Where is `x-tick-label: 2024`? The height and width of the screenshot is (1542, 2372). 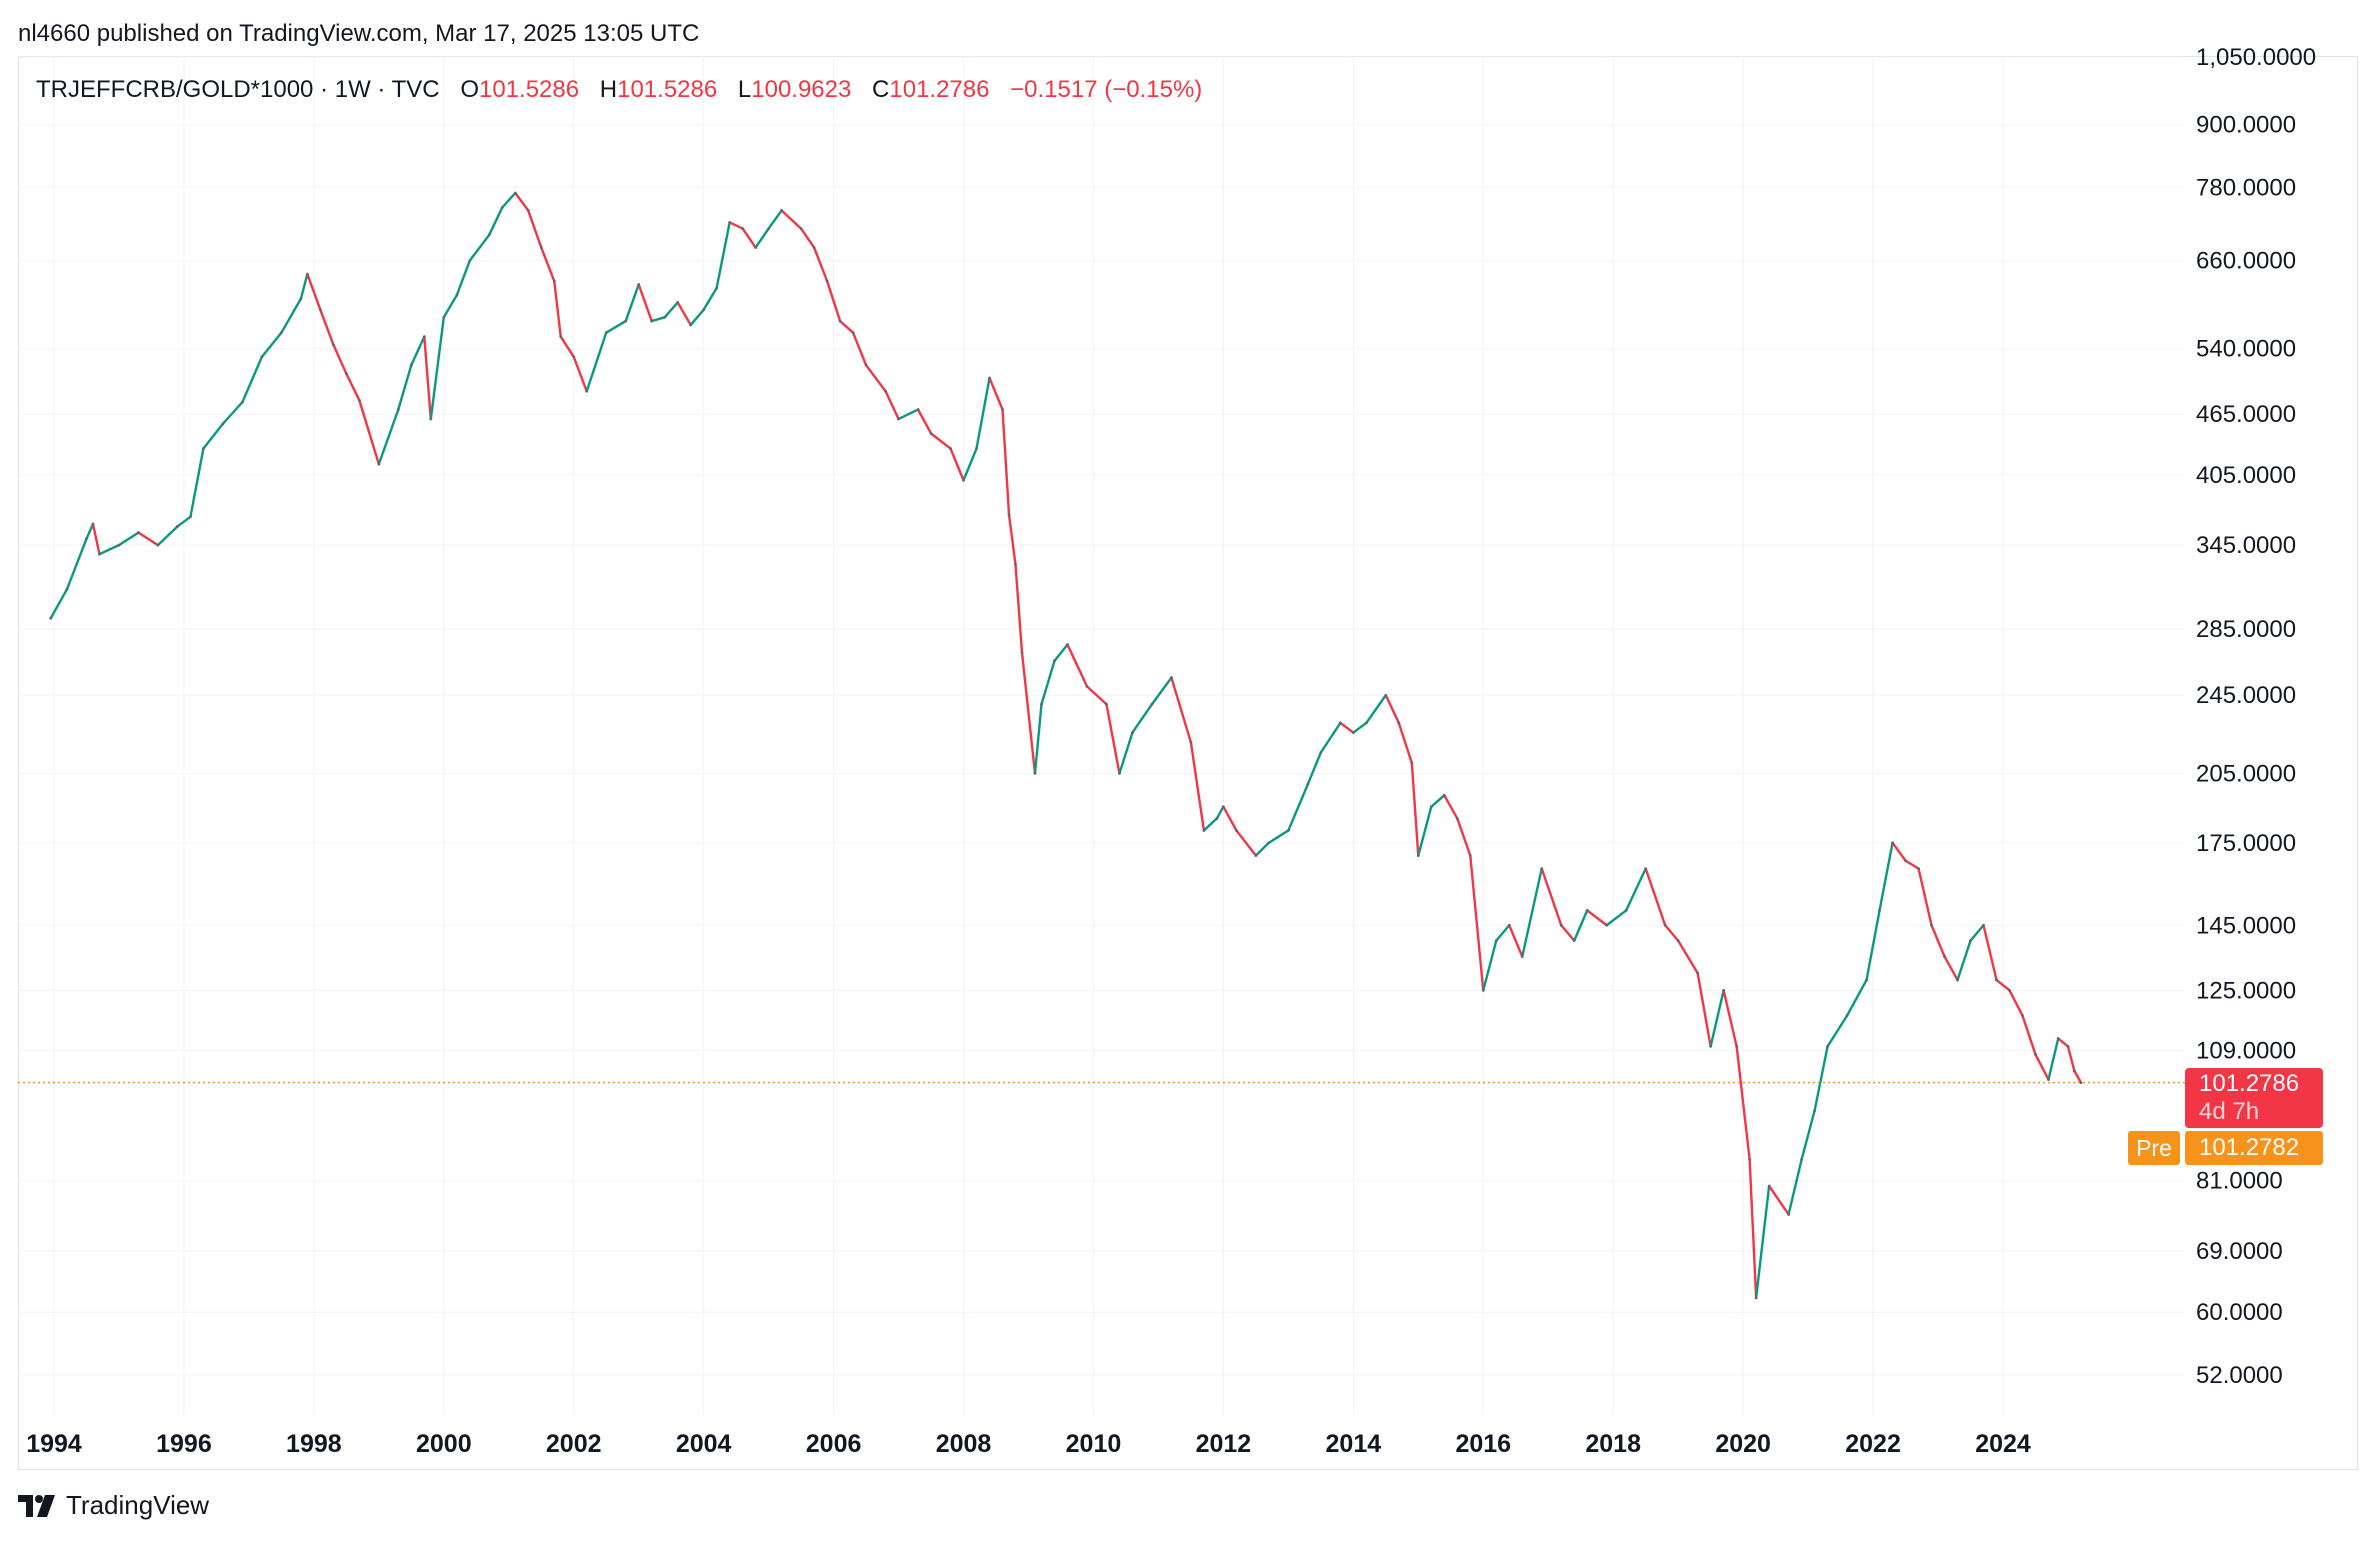
x-tick-label: 2024 is located at coordinates (2003, 1444).